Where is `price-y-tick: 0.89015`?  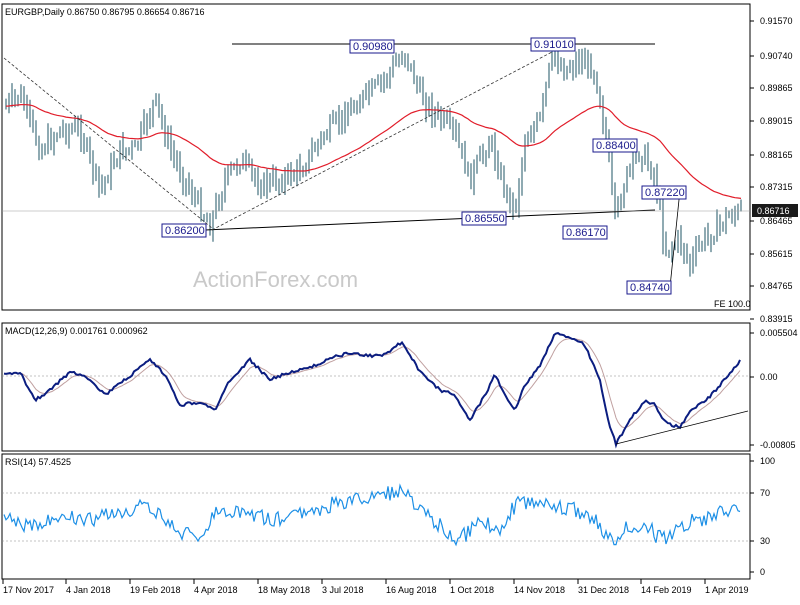 price-y-tick: 0.89015 is located at coordinates (776, 121).